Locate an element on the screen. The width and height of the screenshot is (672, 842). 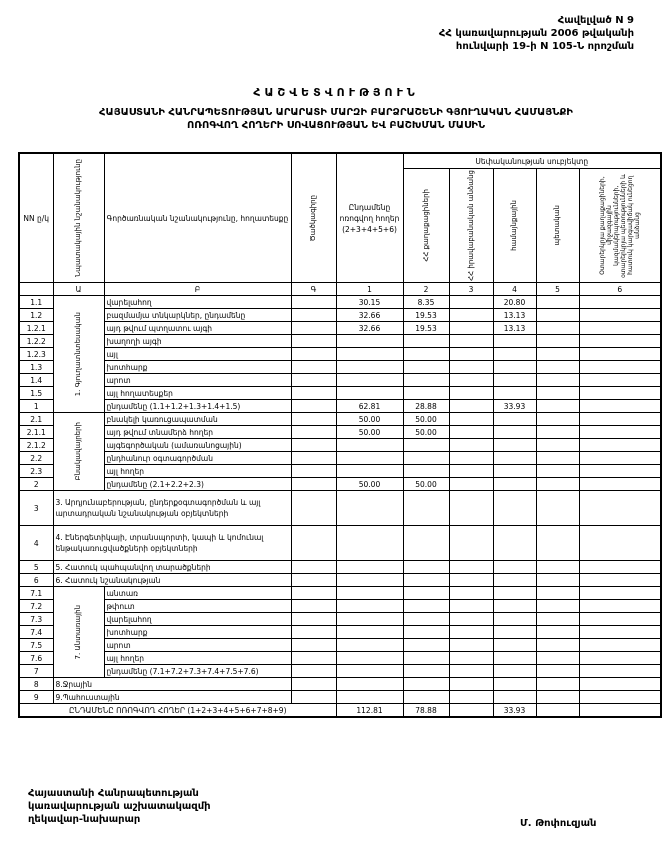
table-row: 1.2.2 խաղողի այգի is located at coordinates (340, 341).